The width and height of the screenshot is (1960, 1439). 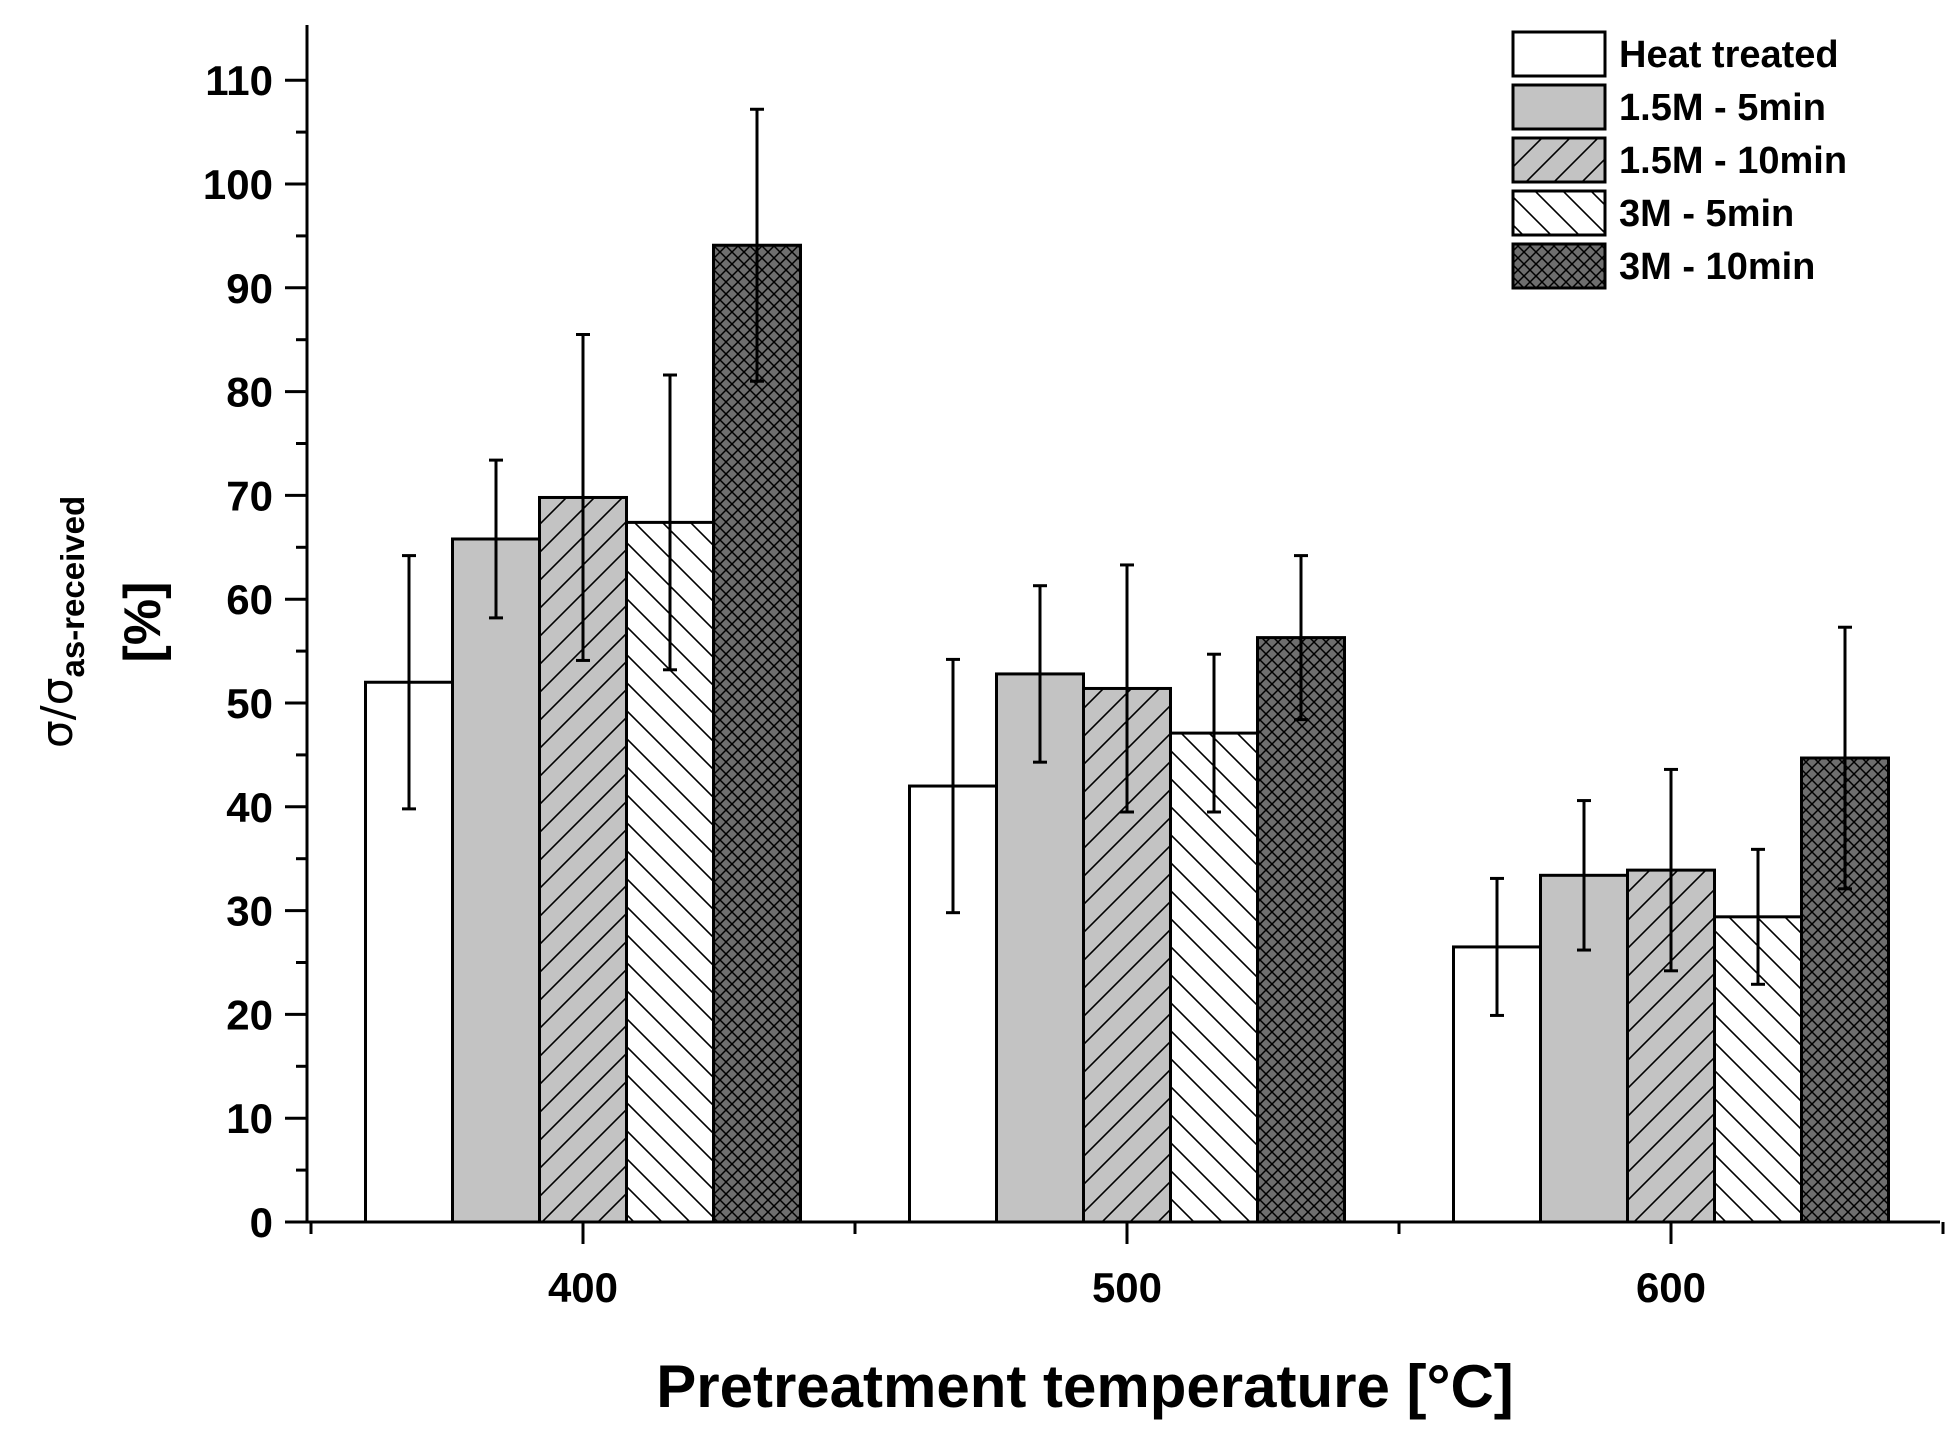 What do you see at coordinates (249, 1014) in the screenshot?
I see `y-tick-label: 20` at bounding box center [249, 1014].